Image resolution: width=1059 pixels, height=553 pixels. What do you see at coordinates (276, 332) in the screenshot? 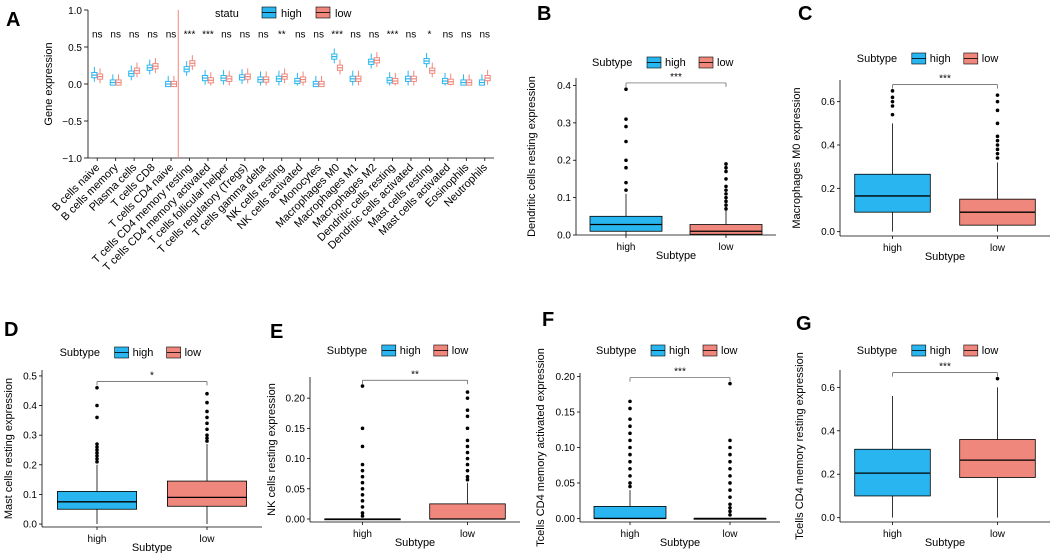
I see `panel-letter-e: E` at bounding box center [276, 332].